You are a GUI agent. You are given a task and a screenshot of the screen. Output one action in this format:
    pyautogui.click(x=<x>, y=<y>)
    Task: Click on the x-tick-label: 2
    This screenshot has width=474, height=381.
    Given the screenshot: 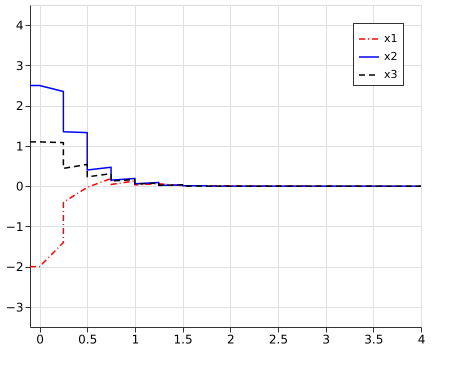 What is the action you would take?
    pyautogui.click(x=230, y=339)
    